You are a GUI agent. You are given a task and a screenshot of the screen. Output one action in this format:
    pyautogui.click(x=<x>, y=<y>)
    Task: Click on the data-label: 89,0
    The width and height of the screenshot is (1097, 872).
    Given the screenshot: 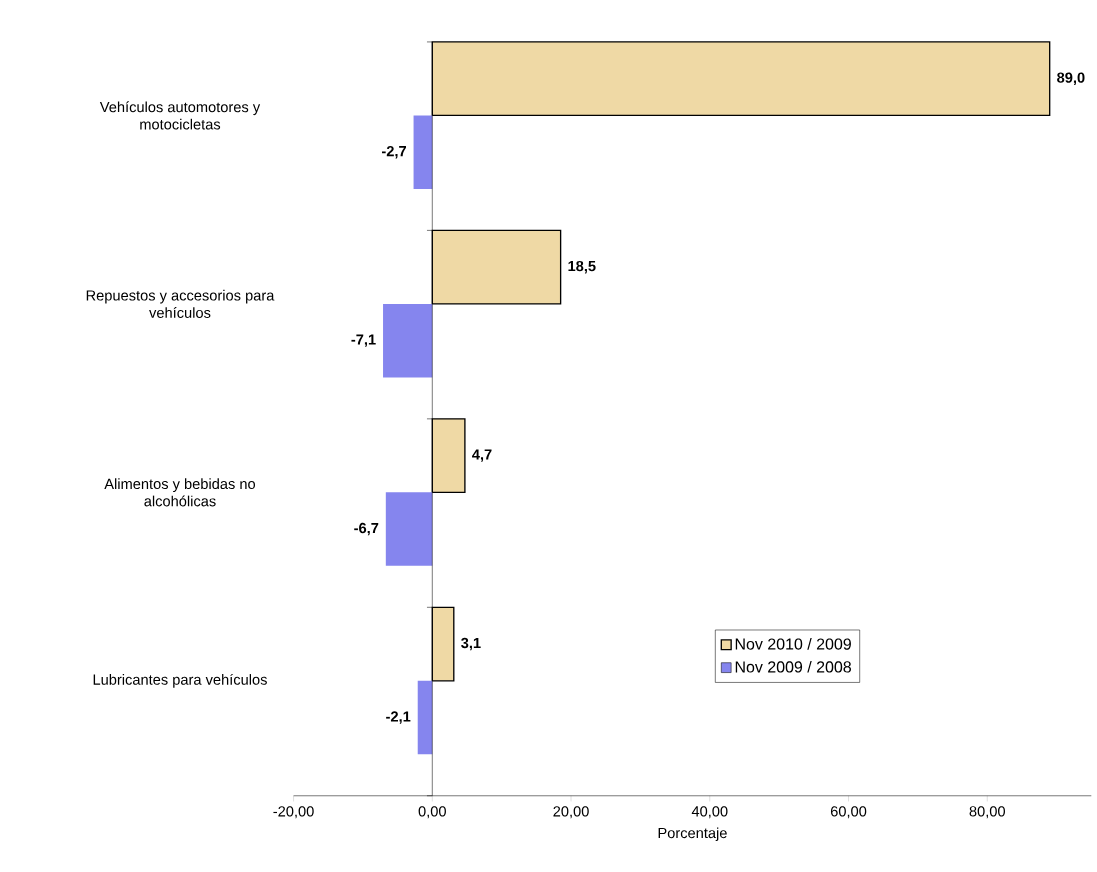 What is the action you would take?
    pyautogui.click(x=1071, y=79)
    